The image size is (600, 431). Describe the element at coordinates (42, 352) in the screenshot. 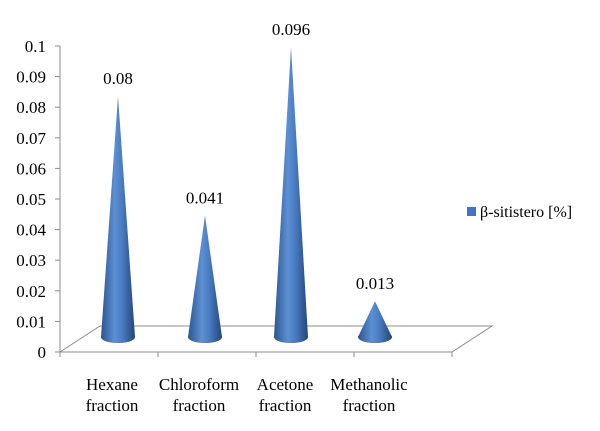

I see `y-tick-label: 0` at that location.